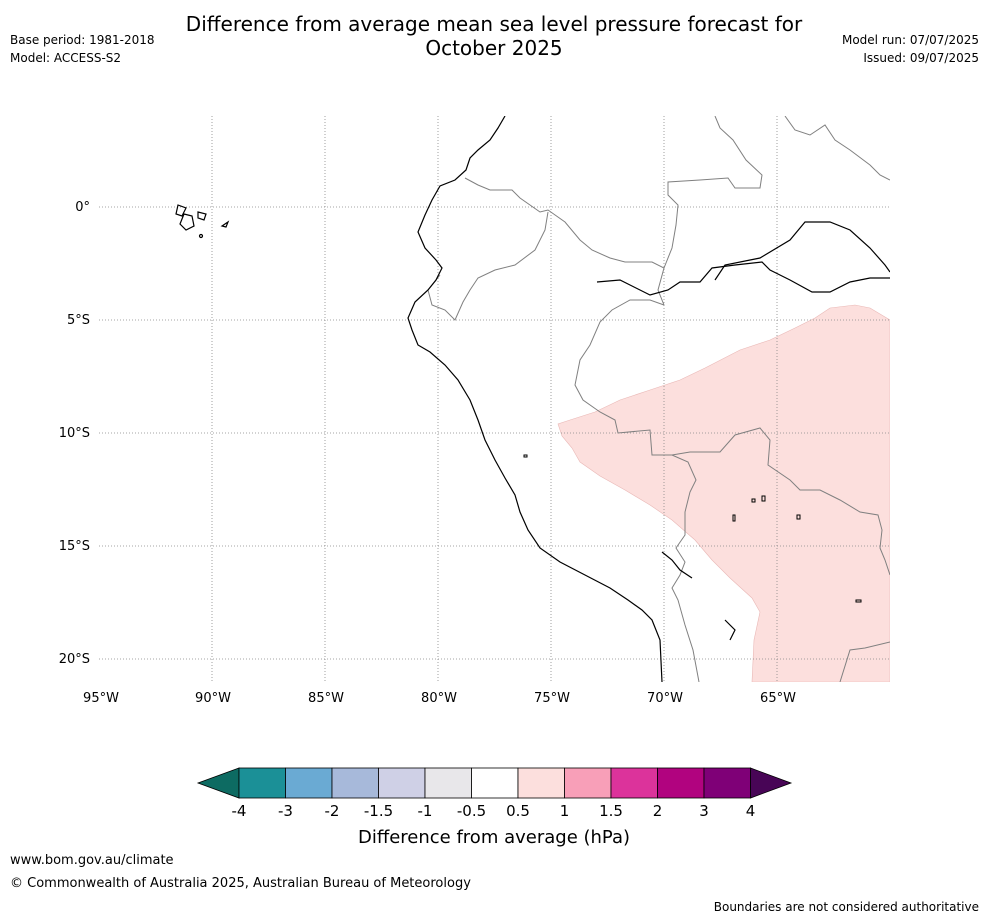  Describe the element at coordinates (332, 811) in the screenshot. I see `colorbar-tick-label: -2` at that location.